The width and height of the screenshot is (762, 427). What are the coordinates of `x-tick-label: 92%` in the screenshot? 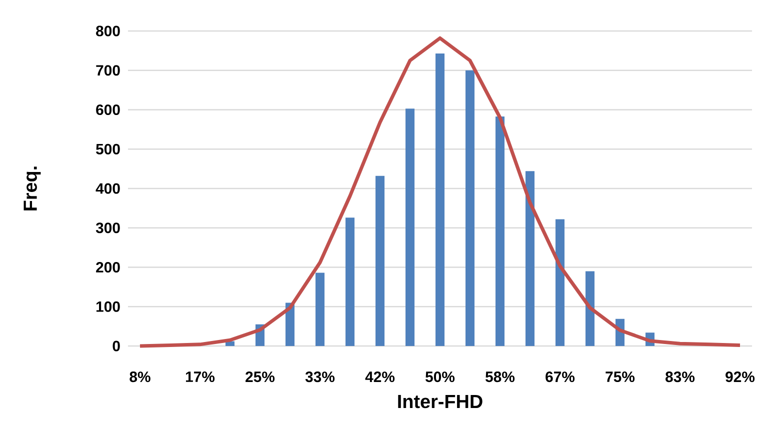 It's located at (740, 377).